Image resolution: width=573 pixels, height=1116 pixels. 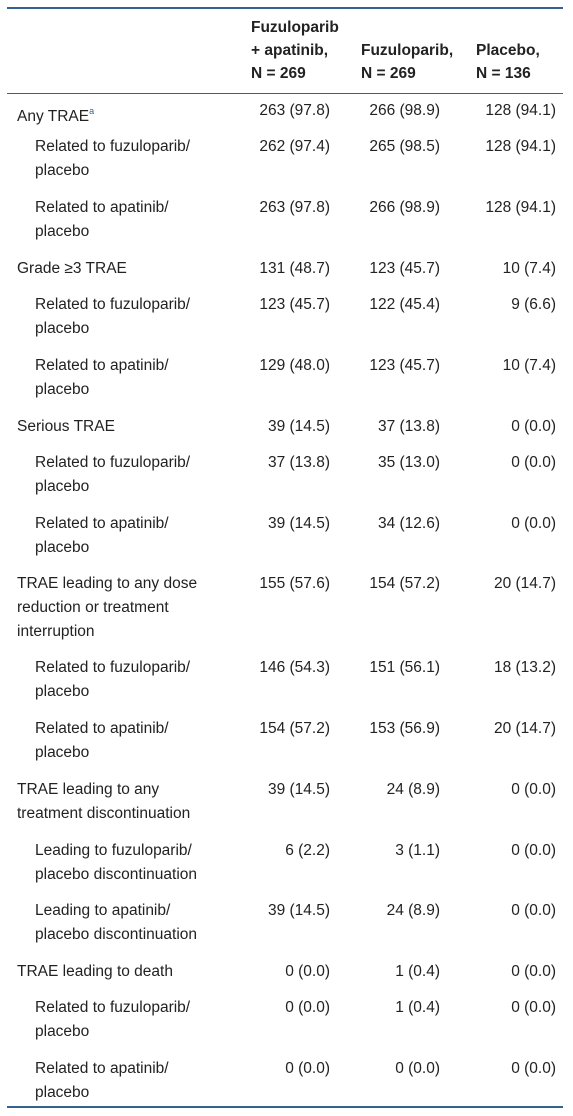 I want to click on row-label-line: TRAE leading to death, so click(x=95, y=971).